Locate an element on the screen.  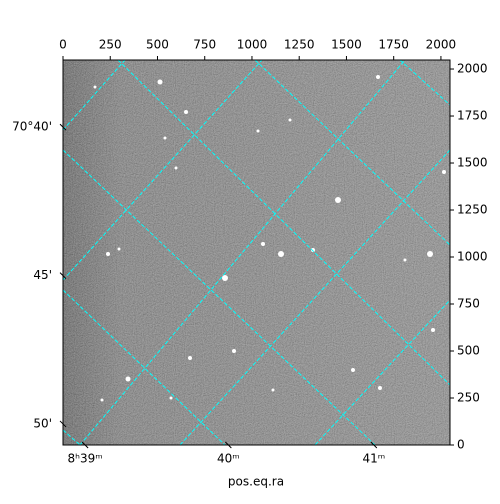
top-tick-label: 2000 is located at coordinates (441, 45).